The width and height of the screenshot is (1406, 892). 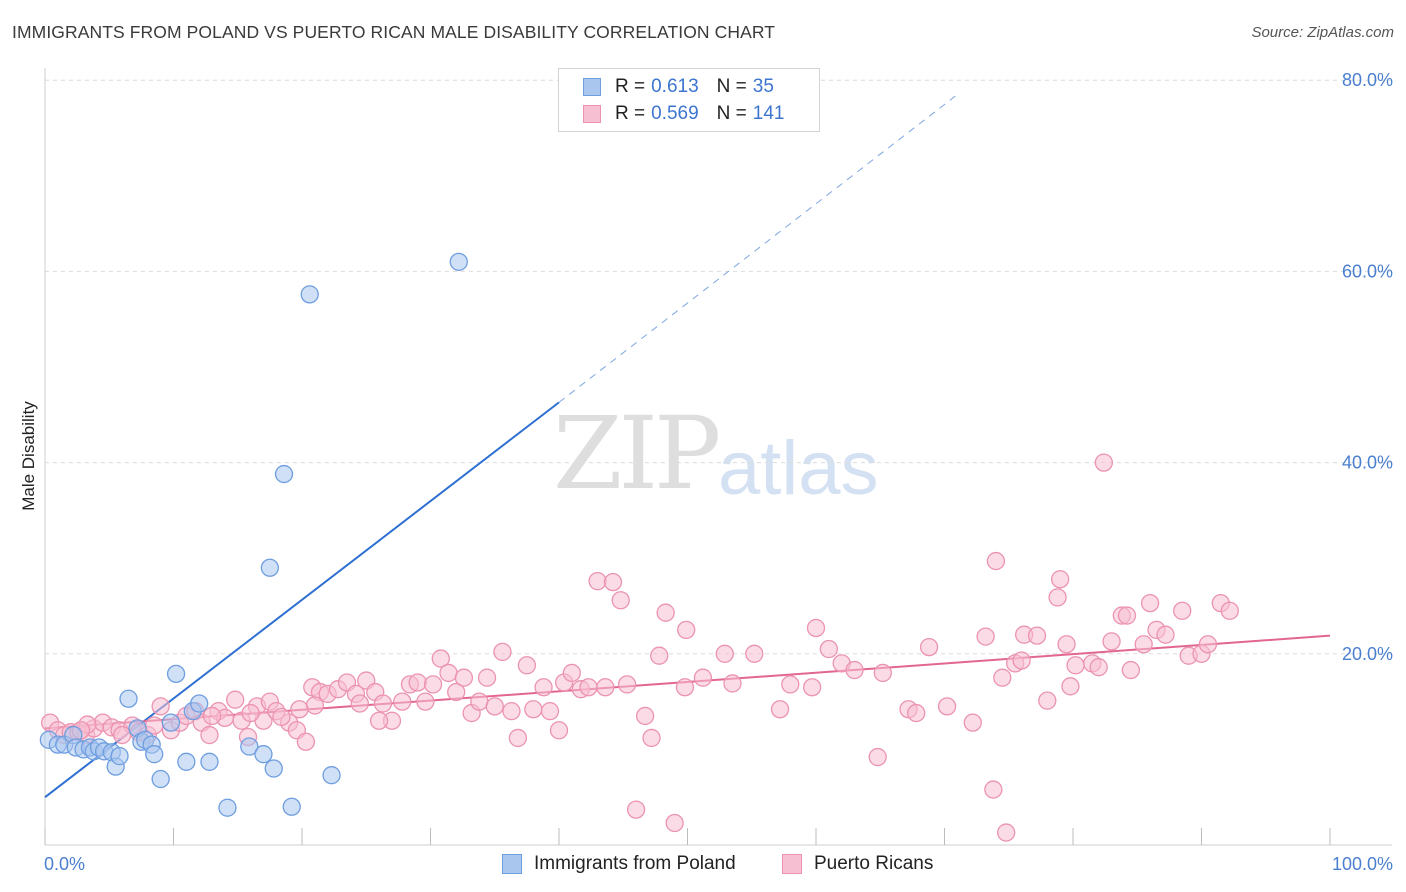 I want to click on y-tick-label: 20.0%, so click(x=1367, y=654).